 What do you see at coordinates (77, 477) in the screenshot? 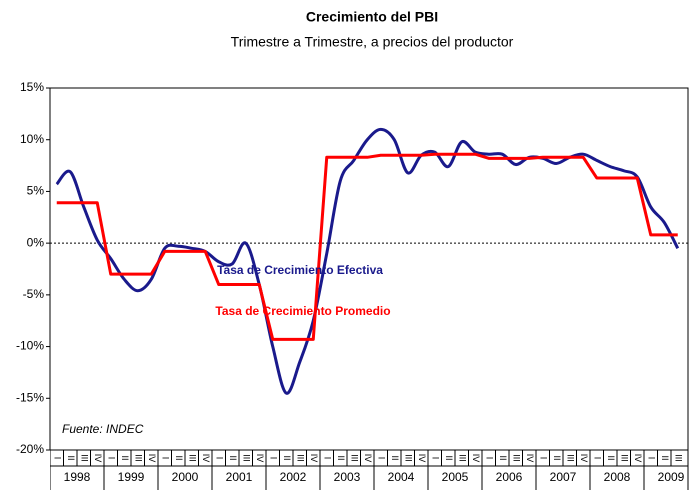
I see `year-label: 1998` at bounding box center [77, 477].